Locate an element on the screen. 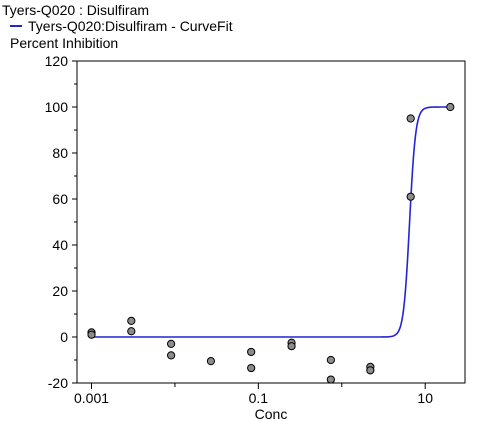 The height and width of the screenshot is (421, 500). y-tick-label: 80 is located at coordinates (60, 153).